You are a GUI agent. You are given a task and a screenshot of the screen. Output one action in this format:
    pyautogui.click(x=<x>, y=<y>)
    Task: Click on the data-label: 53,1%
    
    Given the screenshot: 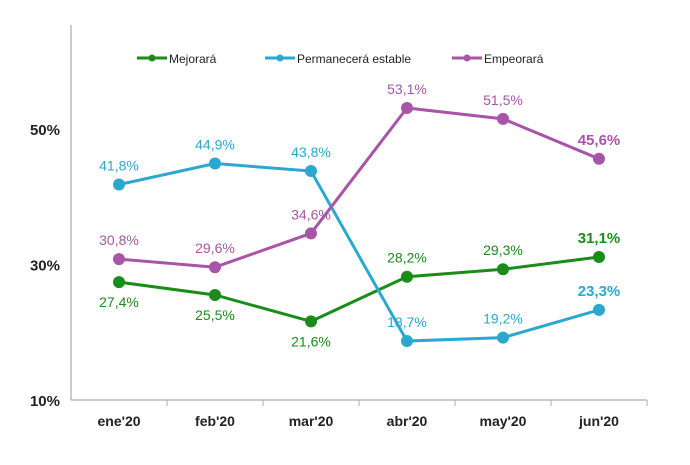 What is the action you would take?
    pyautogui.click(x=407, y=89)
    